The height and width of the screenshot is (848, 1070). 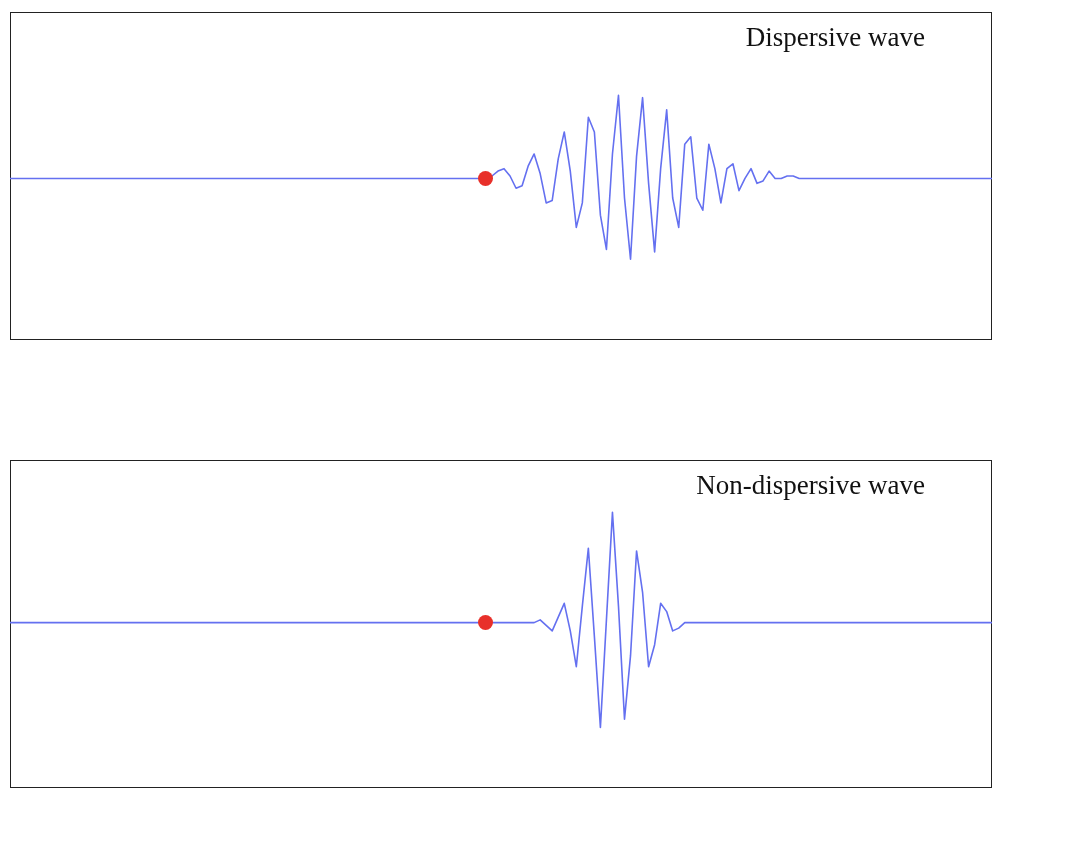 What do you see at coordinates (811, 484) in the screenshot?
I see `chart-title: Non-dispersive wave` at bounding box center [811, 484].